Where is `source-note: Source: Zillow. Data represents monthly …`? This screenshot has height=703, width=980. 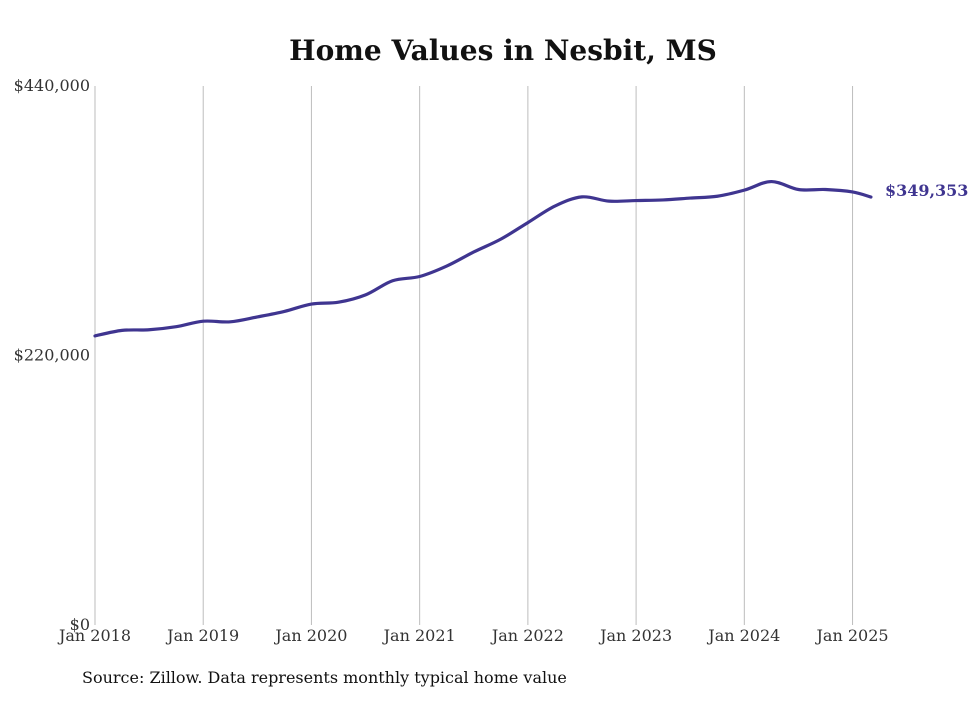
source-note: Source: Zillow. Data represents monthly … is located at coordinates (324, 677).